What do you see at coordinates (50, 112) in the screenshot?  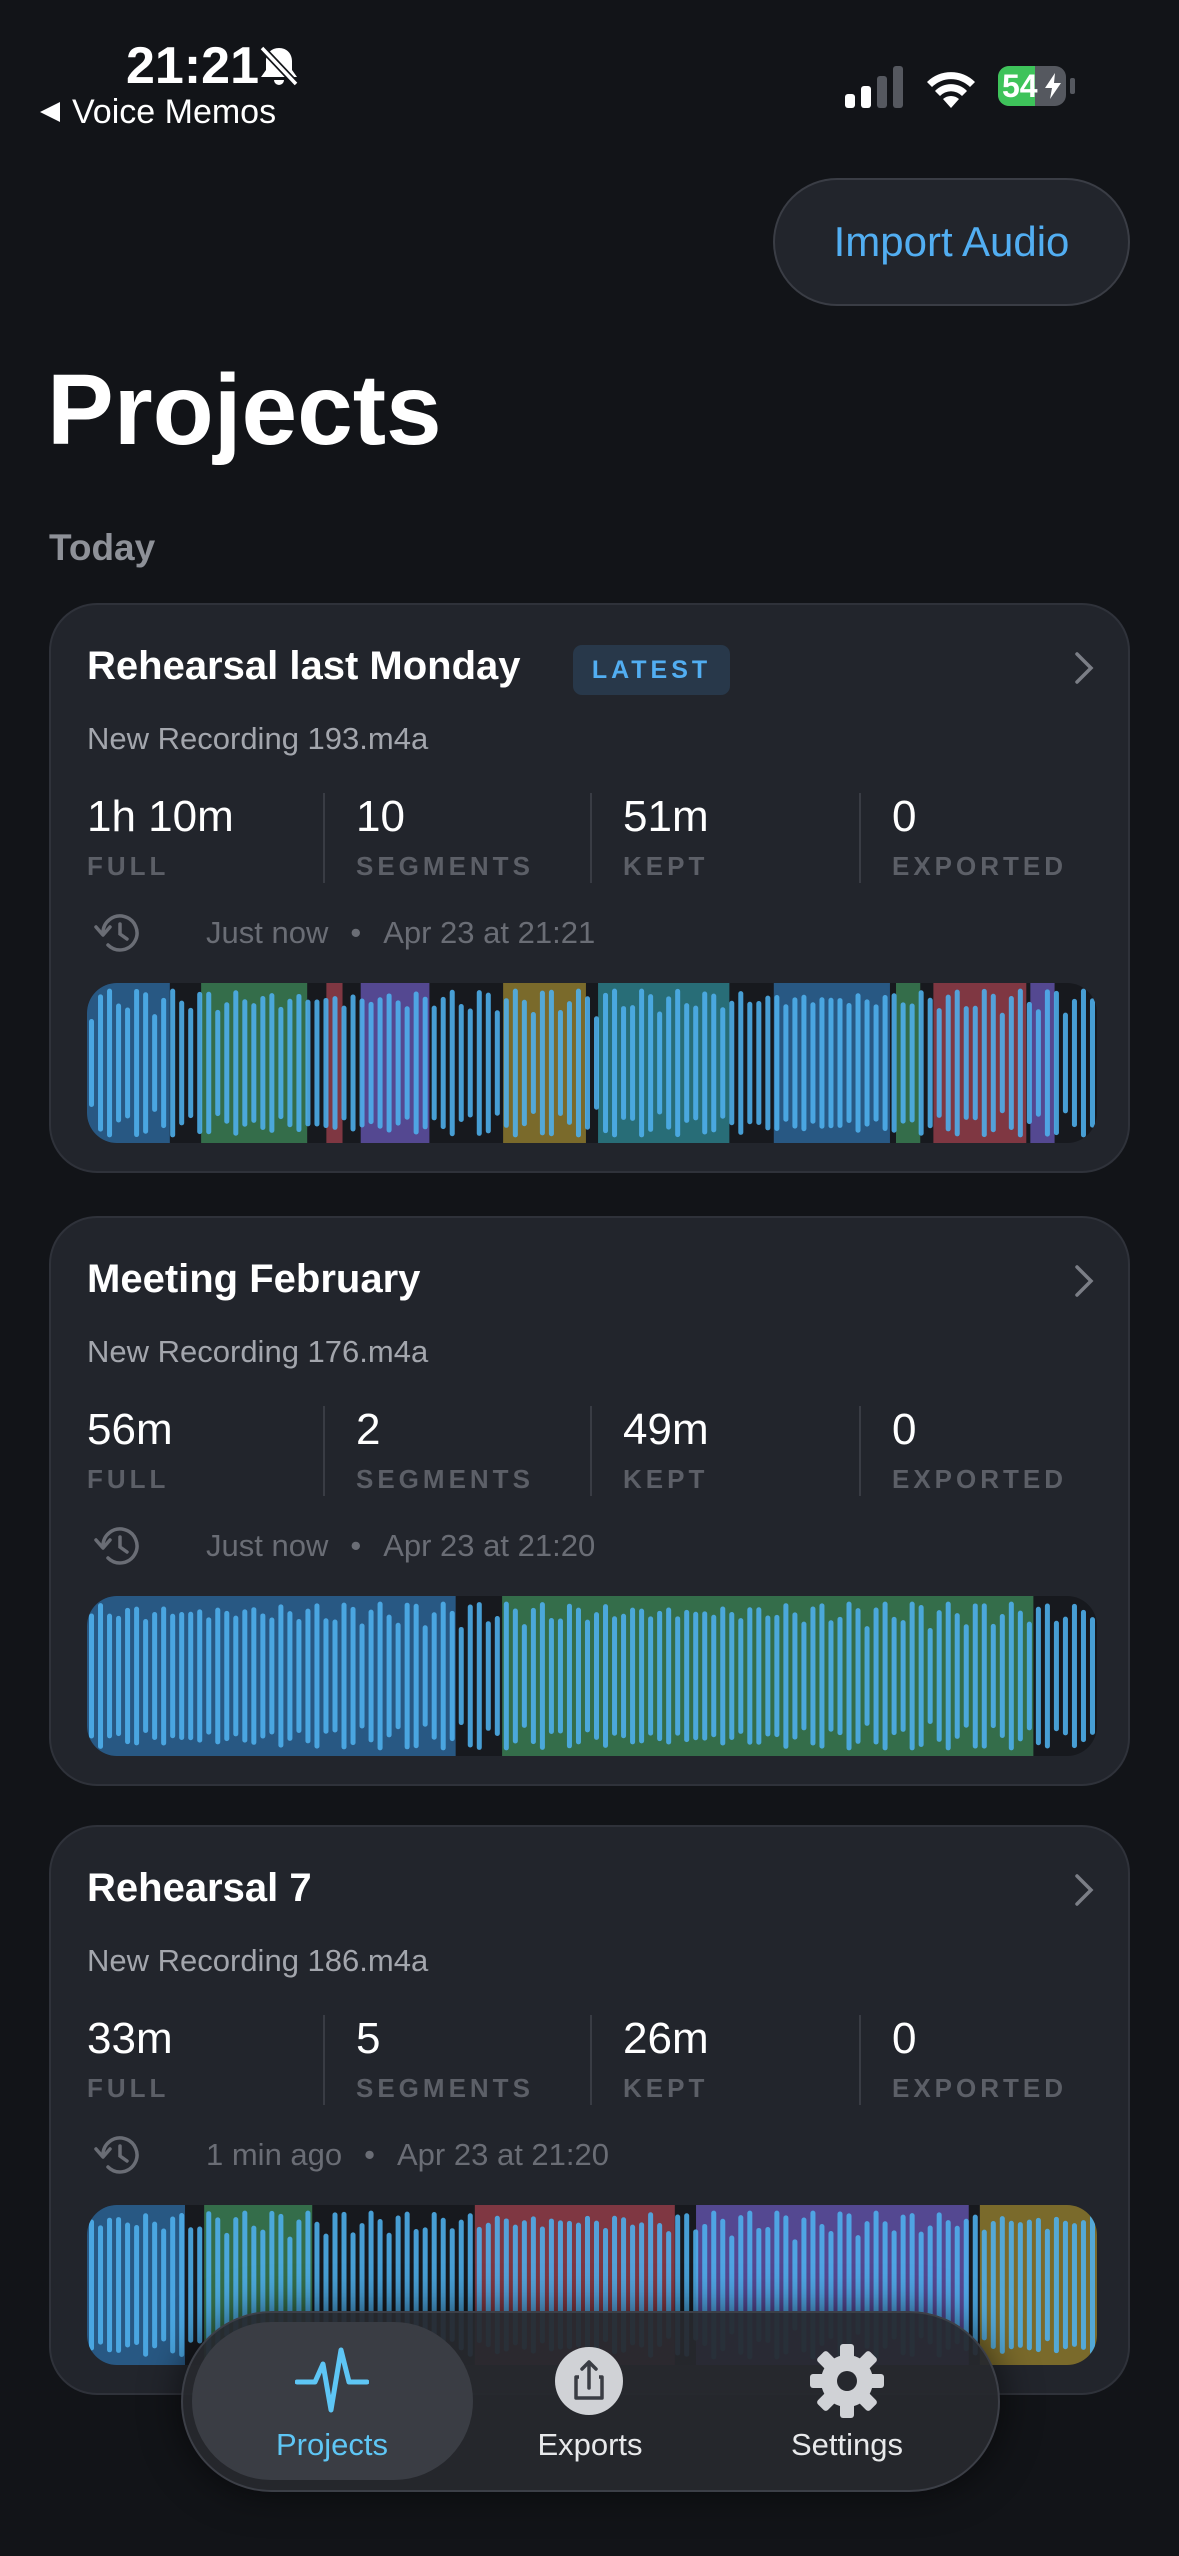 I see `back-arrow` at bounding box center [50, 112].